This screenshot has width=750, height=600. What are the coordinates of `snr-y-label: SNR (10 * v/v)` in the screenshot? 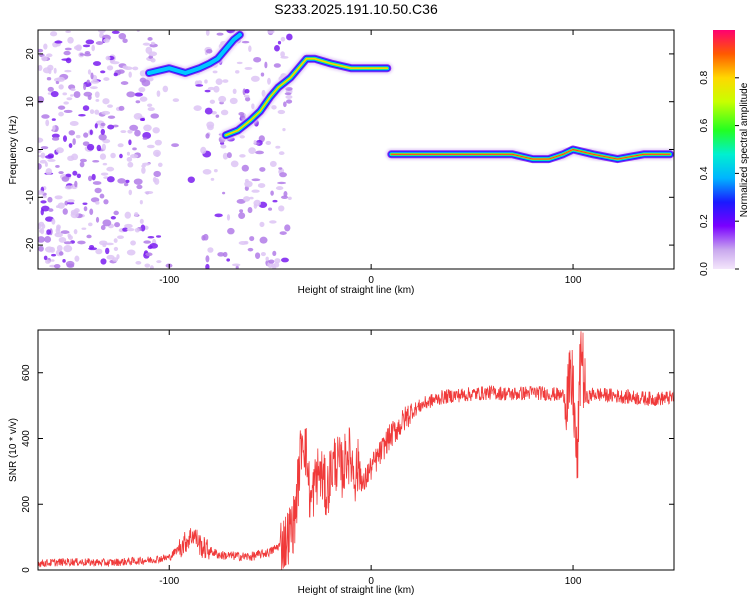 It's located at (13, 450).